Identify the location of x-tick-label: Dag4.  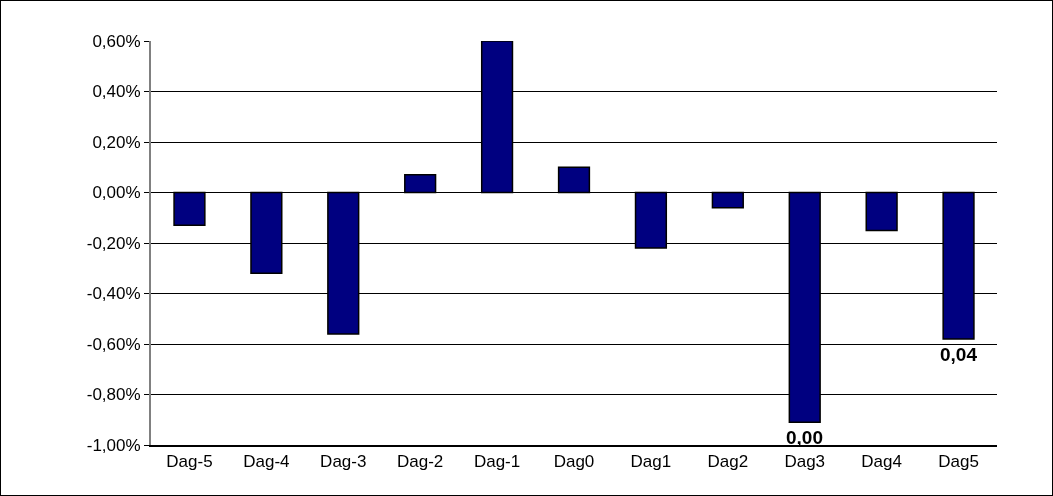
(881, 461).